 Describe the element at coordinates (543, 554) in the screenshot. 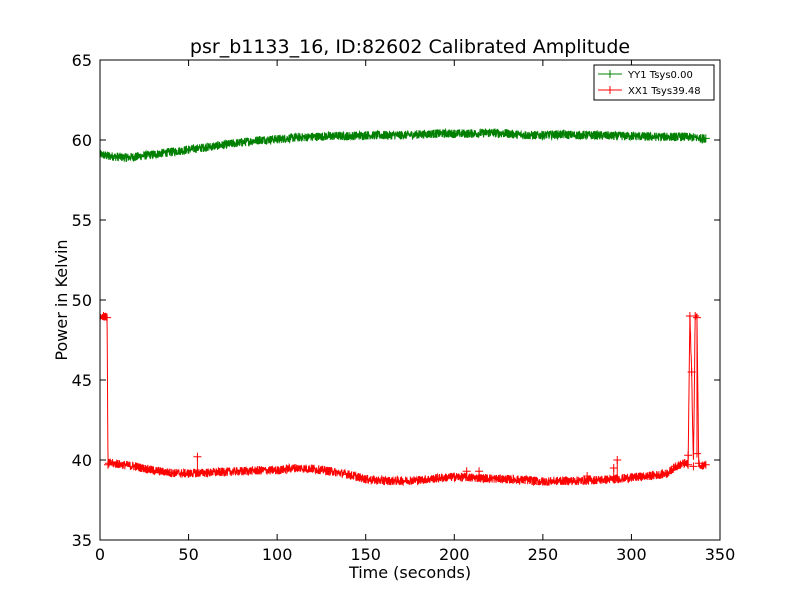

I see `x-tick-label: 250` at that location.